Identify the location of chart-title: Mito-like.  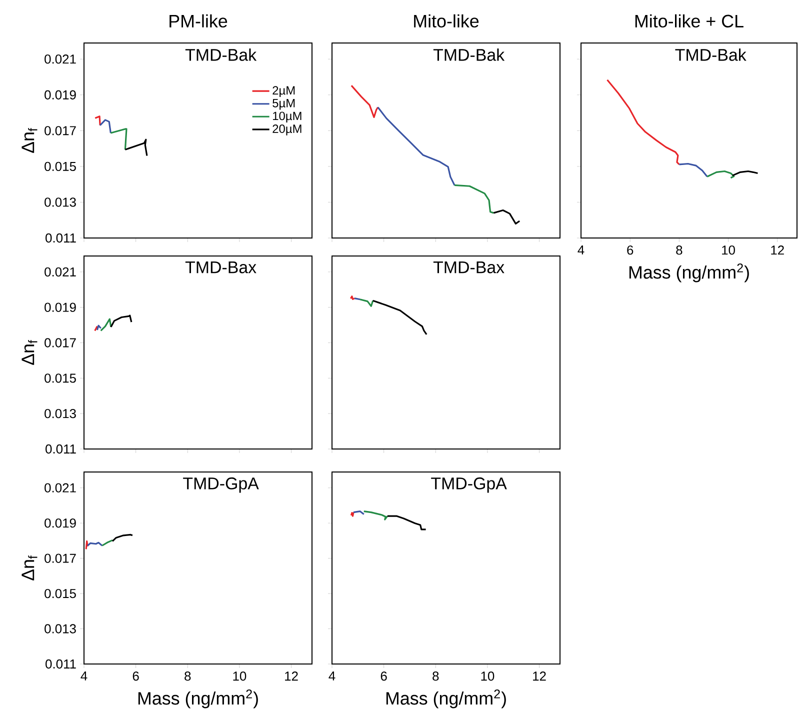
(446, 21).